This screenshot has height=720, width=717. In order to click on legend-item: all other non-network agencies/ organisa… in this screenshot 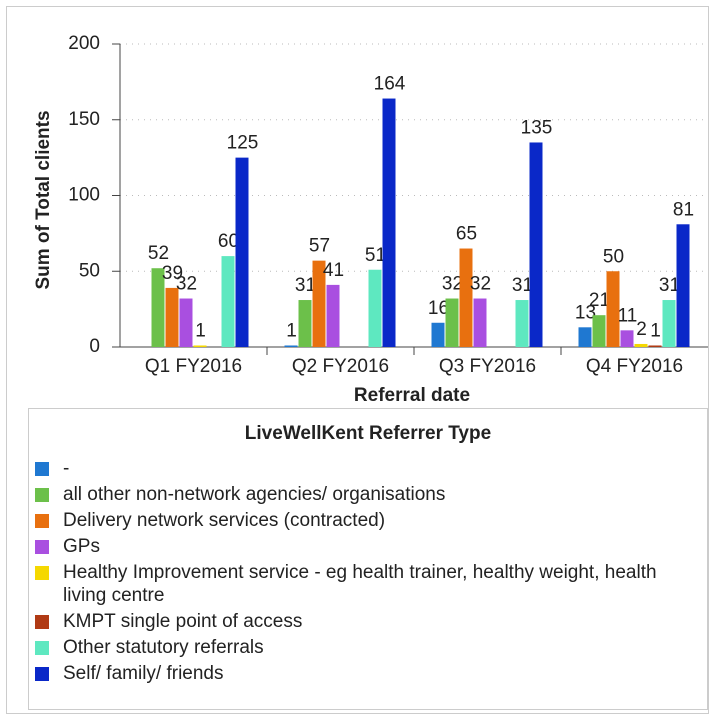, I will do `click(367, 494)`.